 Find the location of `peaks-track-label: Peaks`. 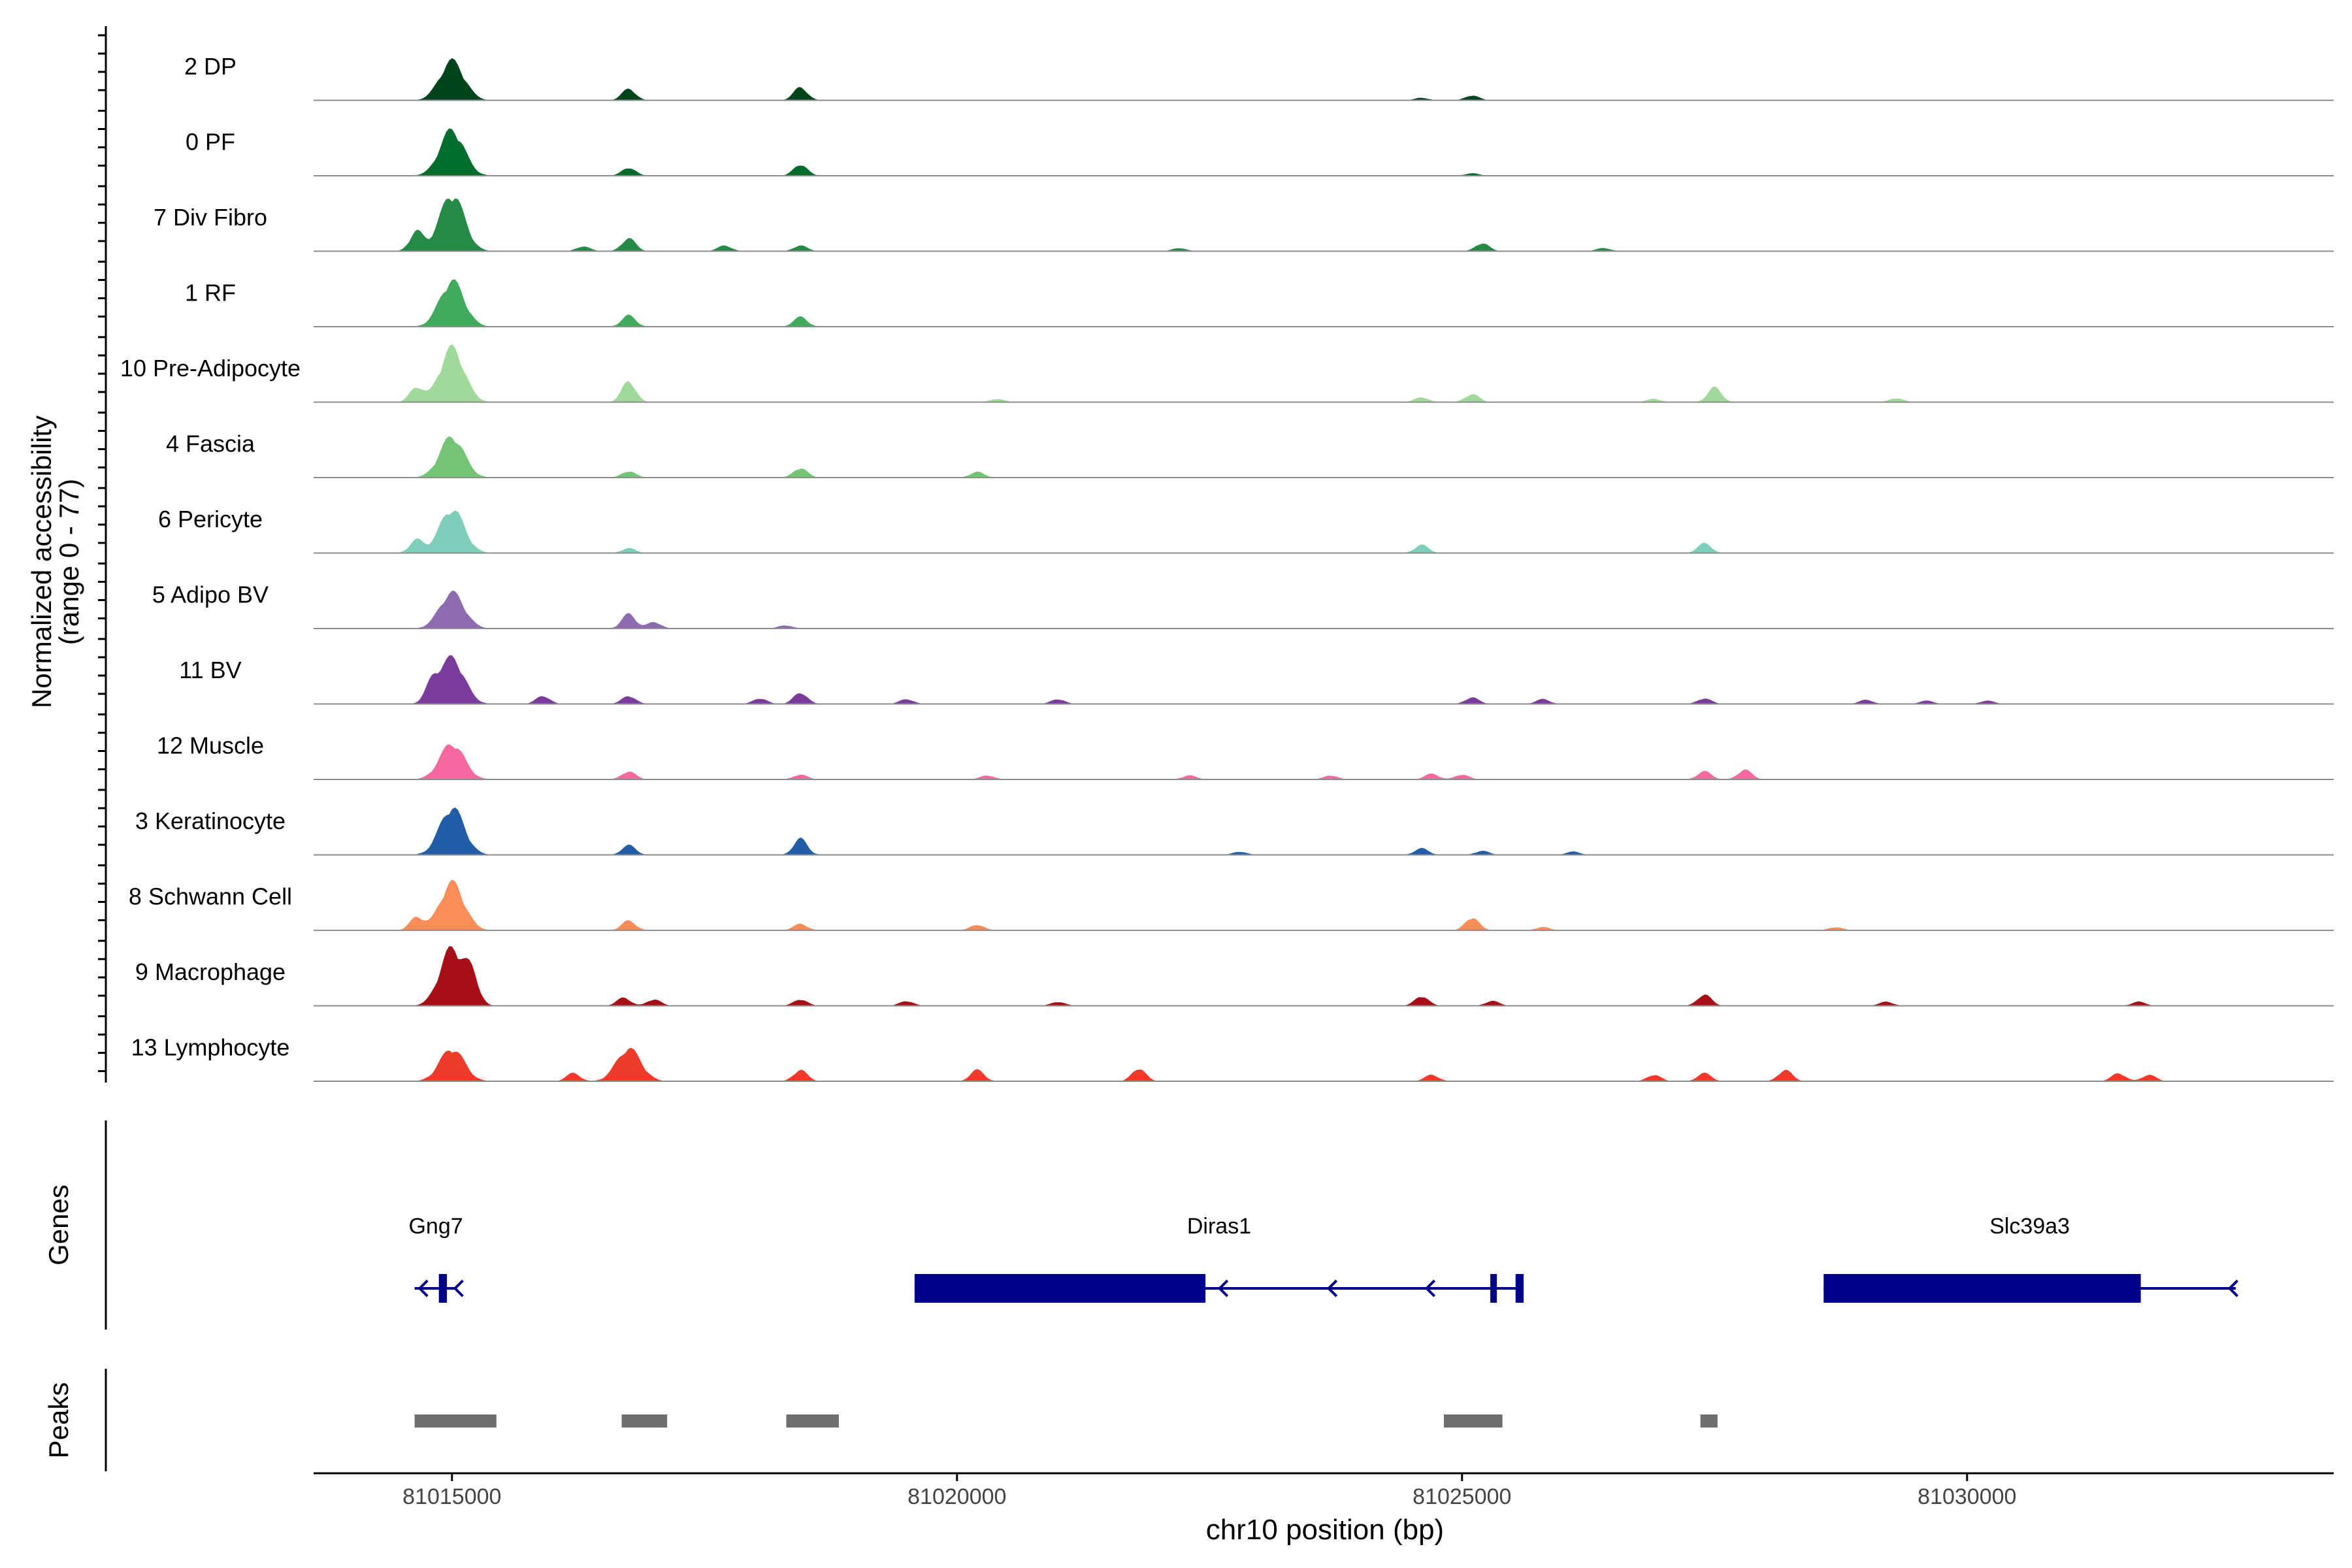

peaks-track-label: Peaks is located at coordinates (58, 1420).